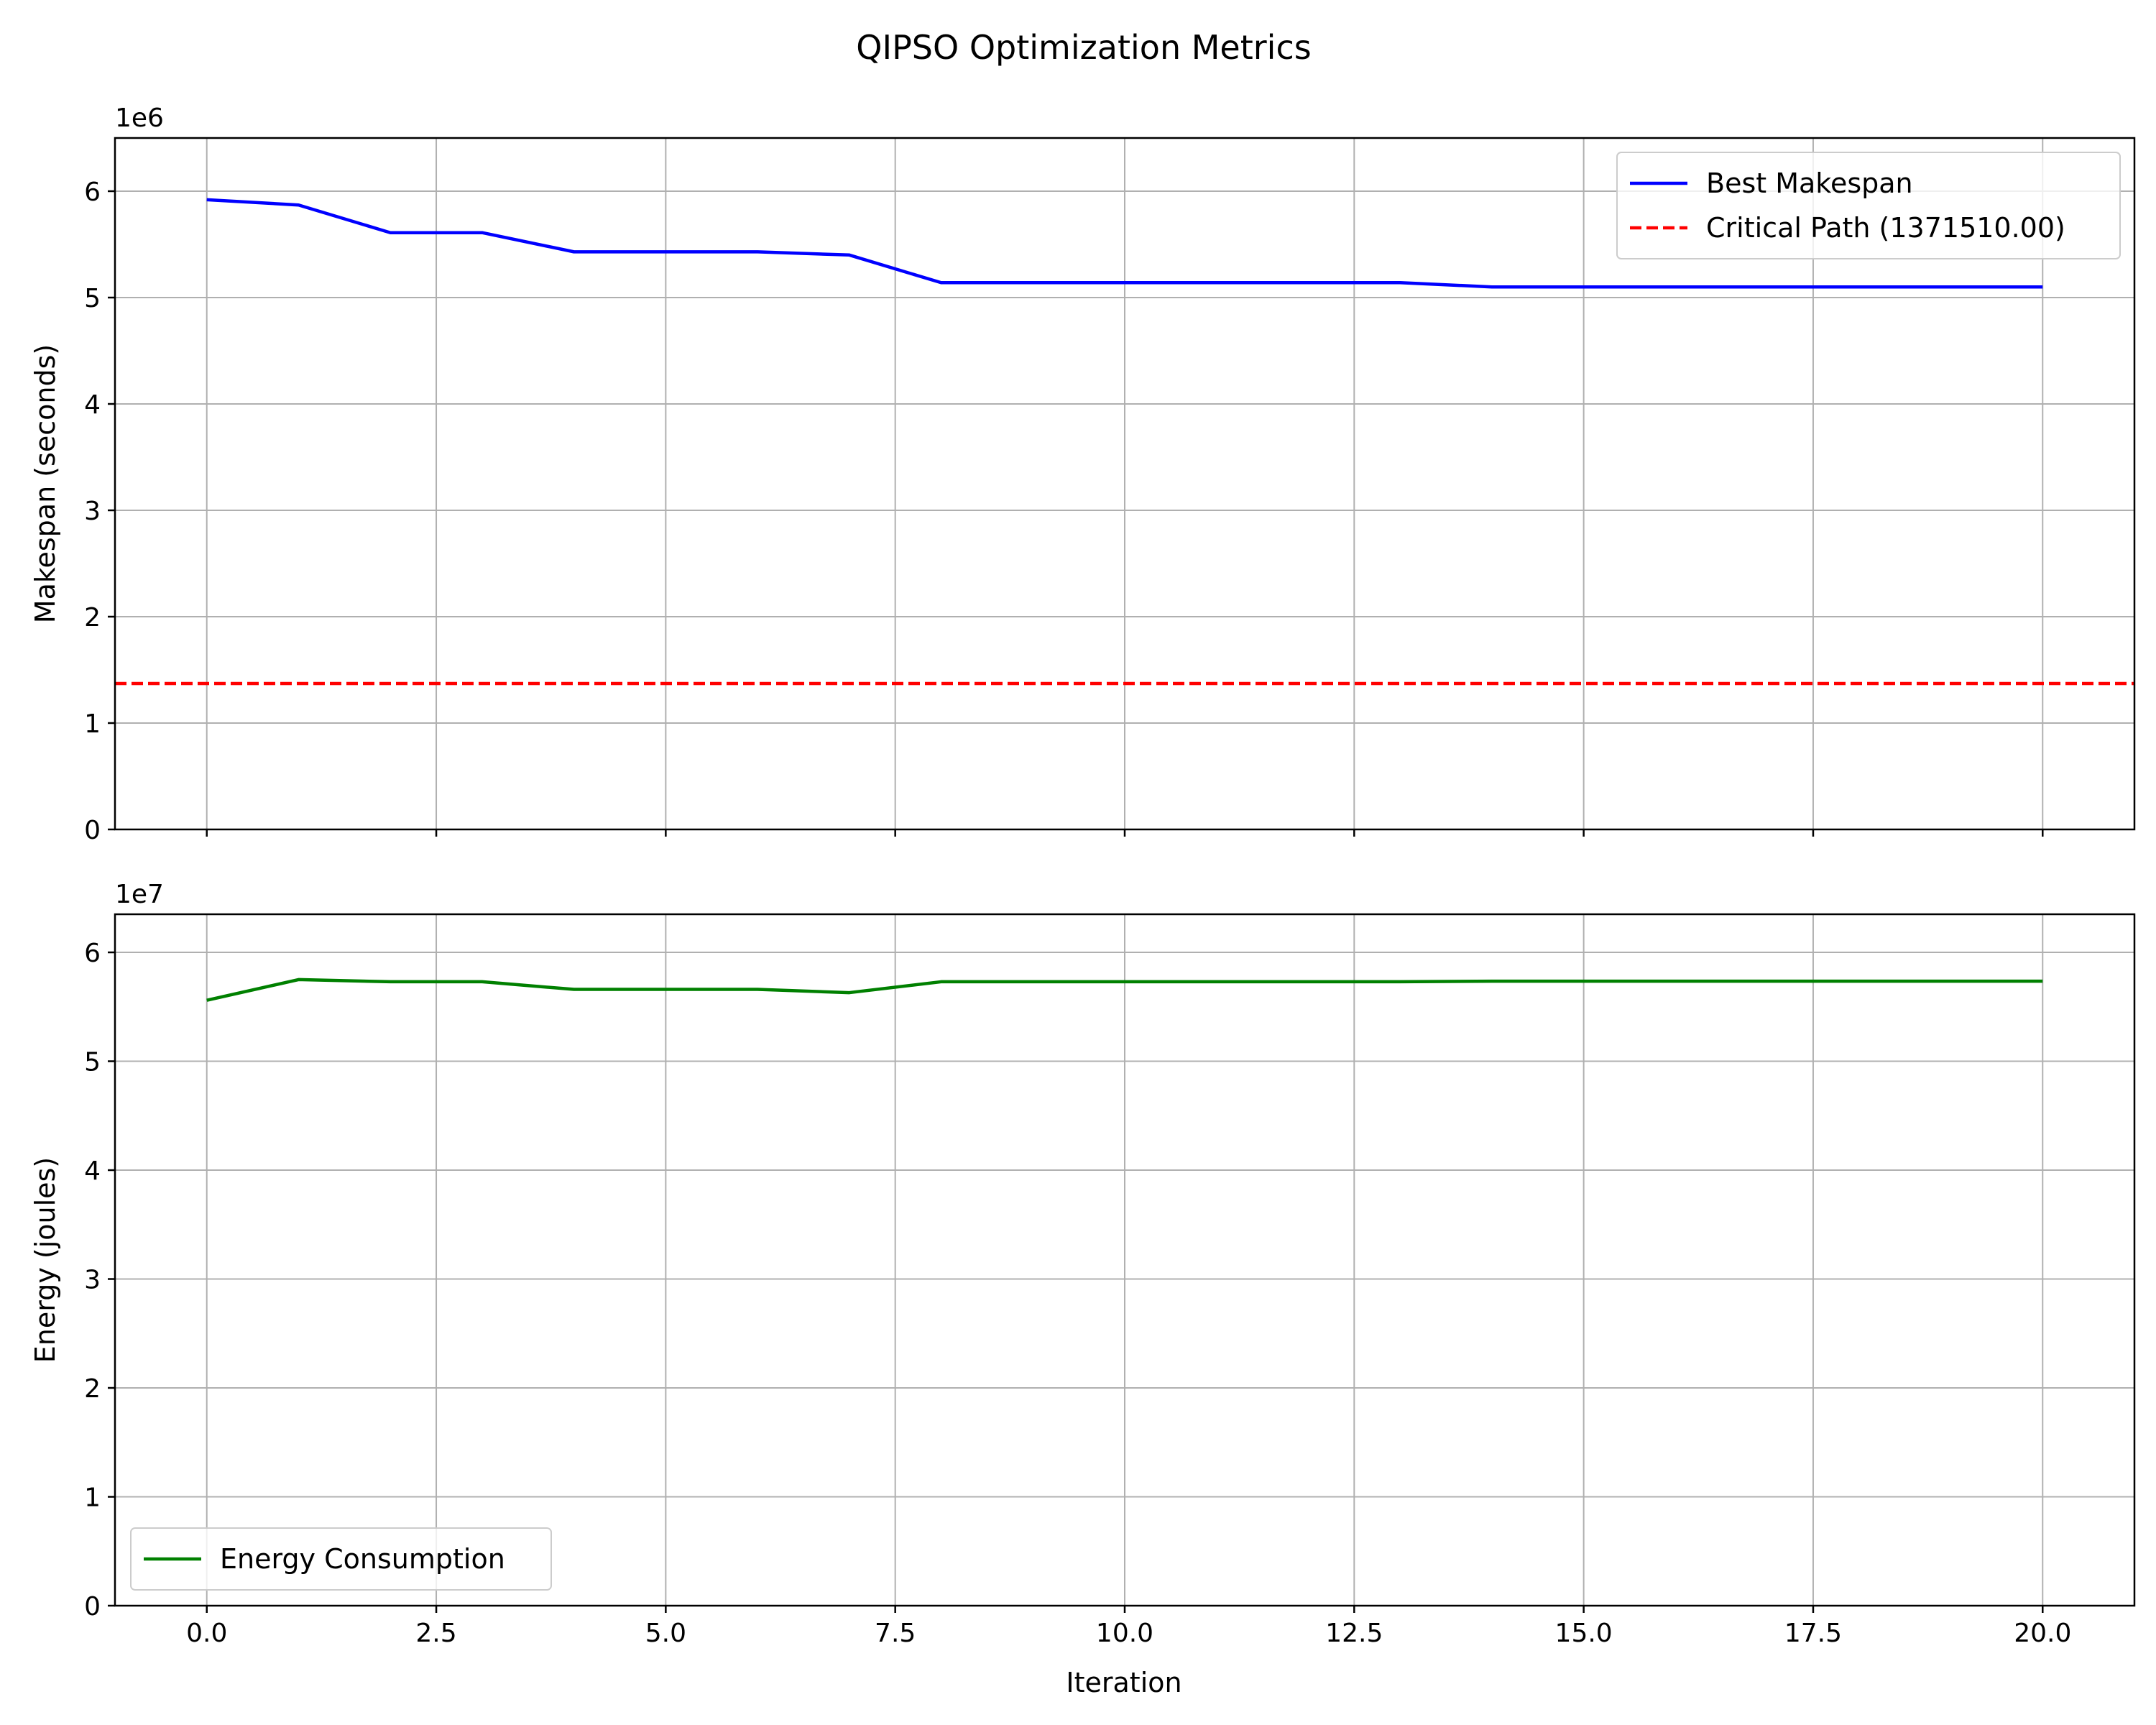  Describe the element at coordinates (1810, 183) in the screenshot. I see `legend-label: Best Makespan` at that location.